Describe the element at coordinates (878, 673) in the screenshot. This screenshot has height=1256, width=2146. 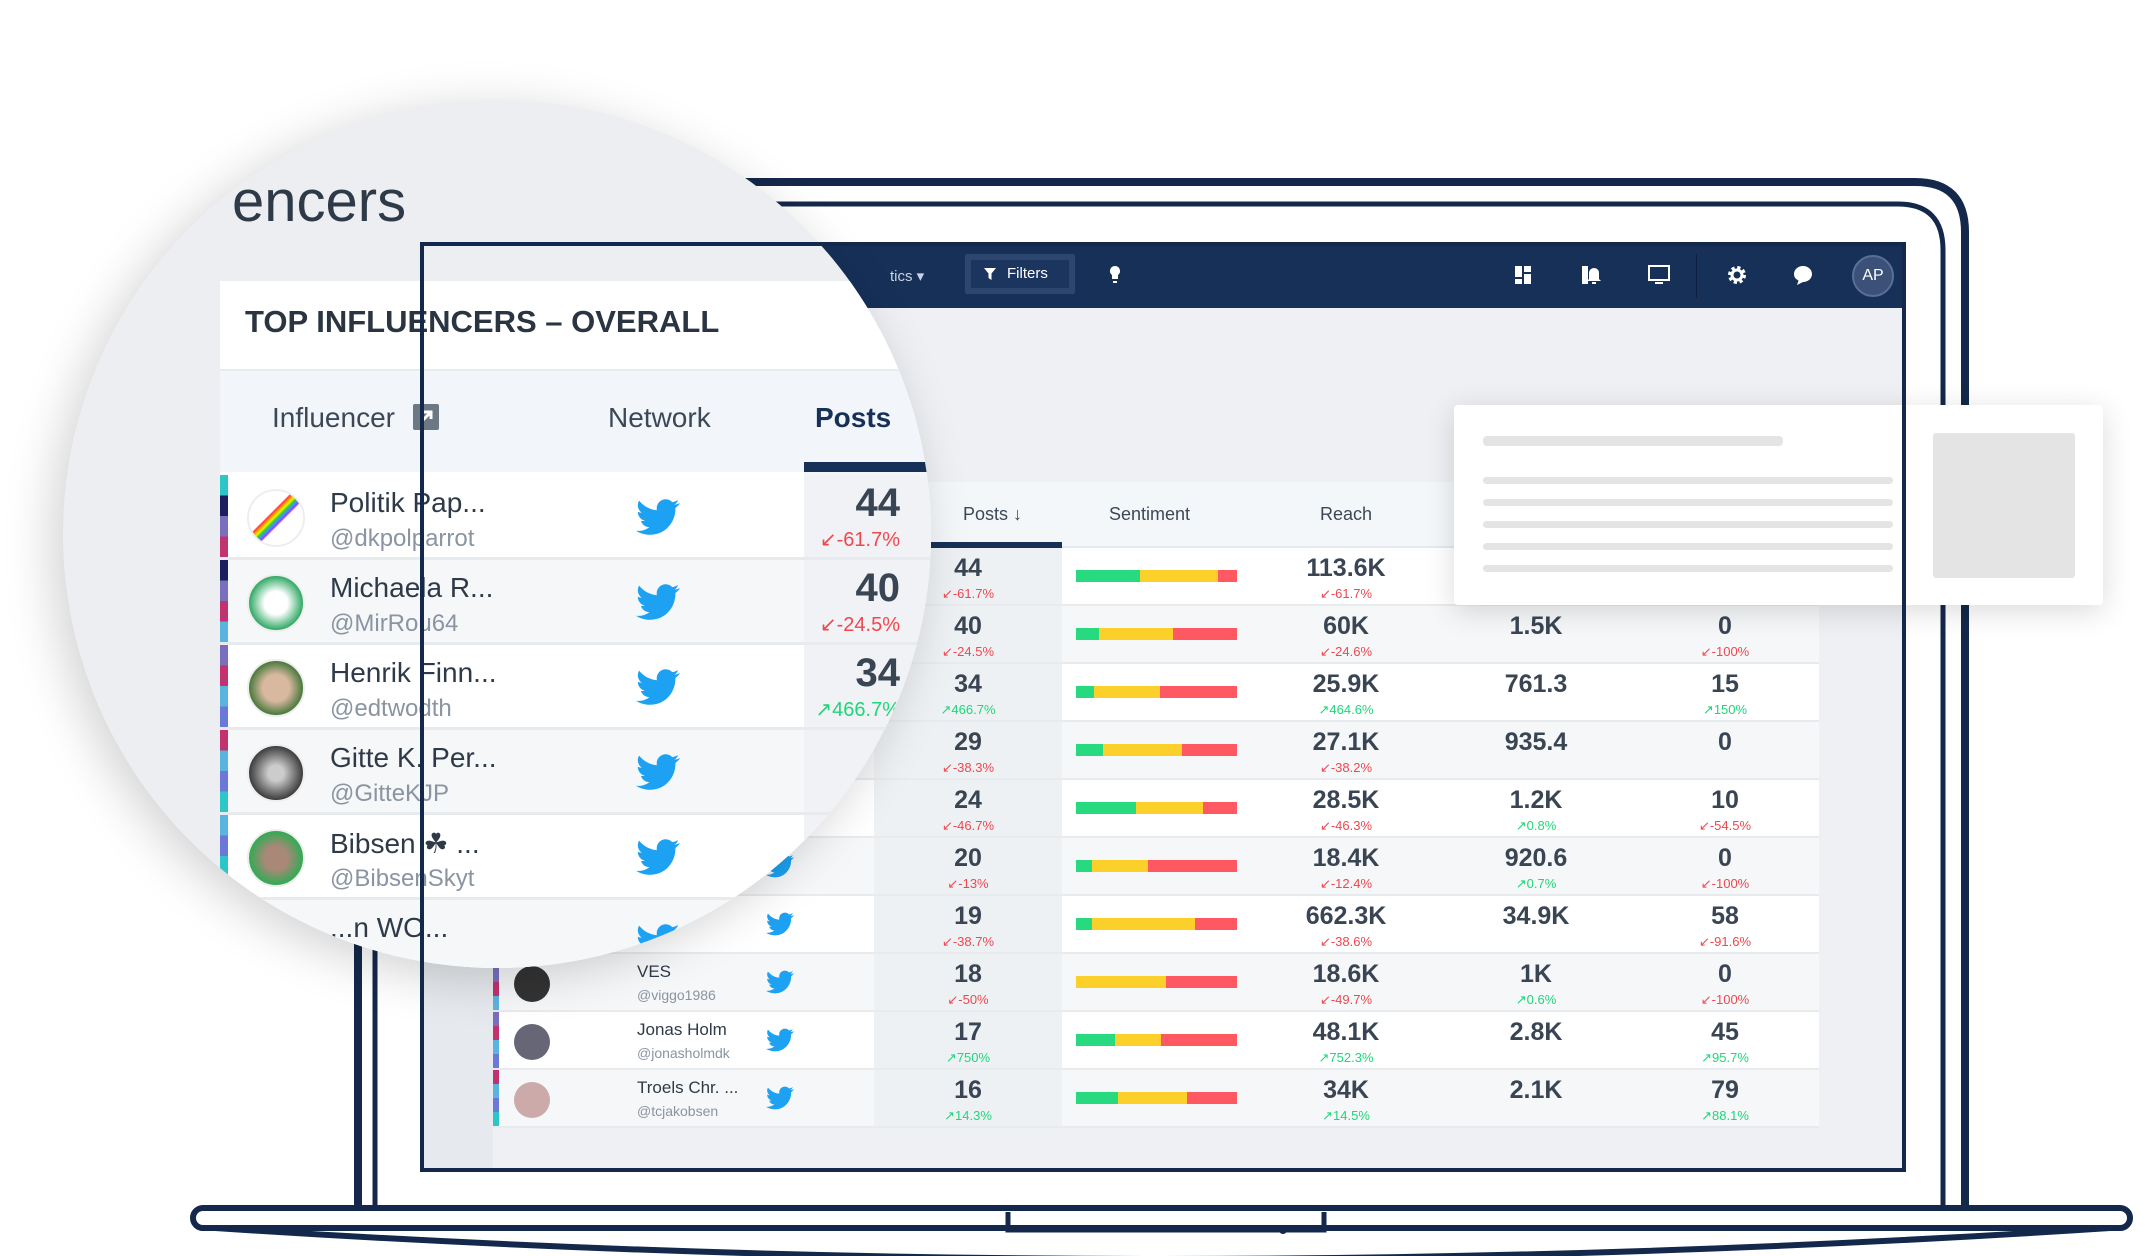
I see `posts-value: 34` at that location.